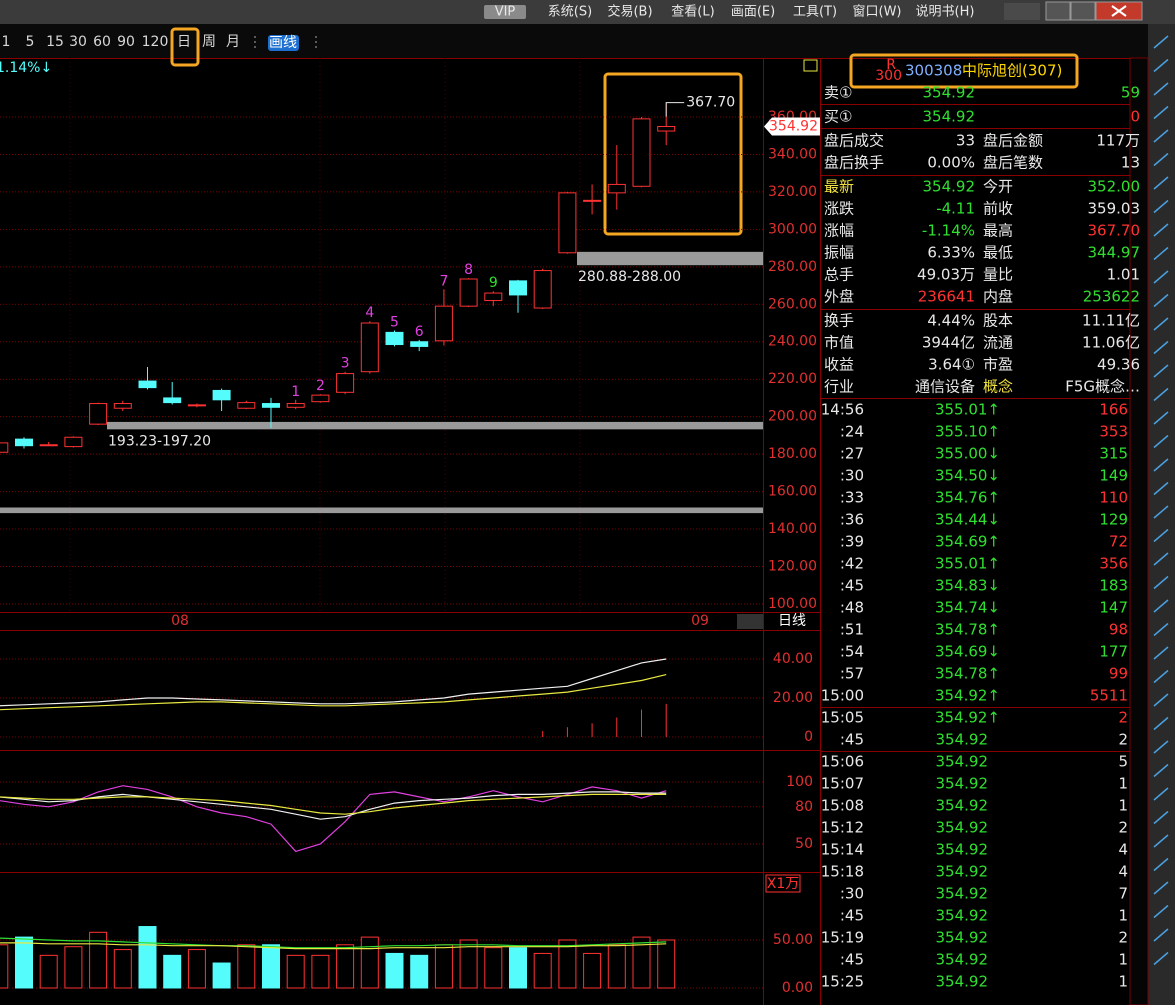  Describe the element at coordinates (1118, 141) in the screenshot. I see `quote-value: 117万` at that location.